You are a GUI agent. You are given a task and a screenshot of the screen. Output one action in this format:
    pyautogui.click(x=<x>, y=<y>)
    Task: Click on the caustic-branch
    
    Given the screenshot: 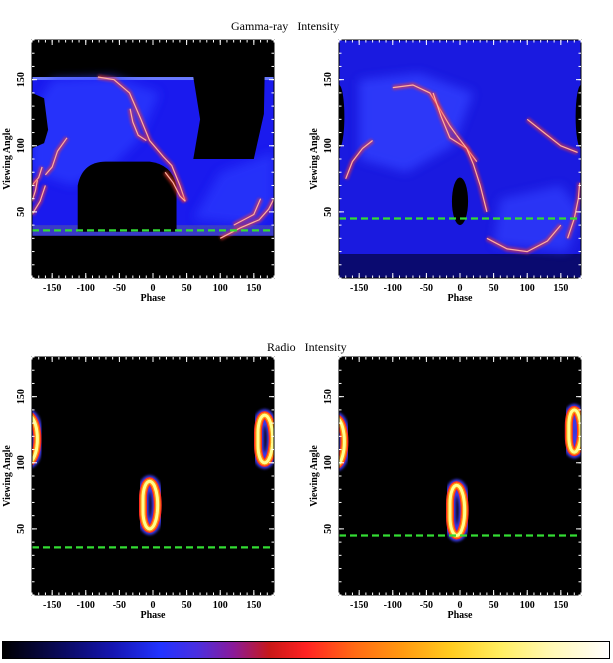 What is the action you would take?
    pyautogui.click(x=138, y=125)
    